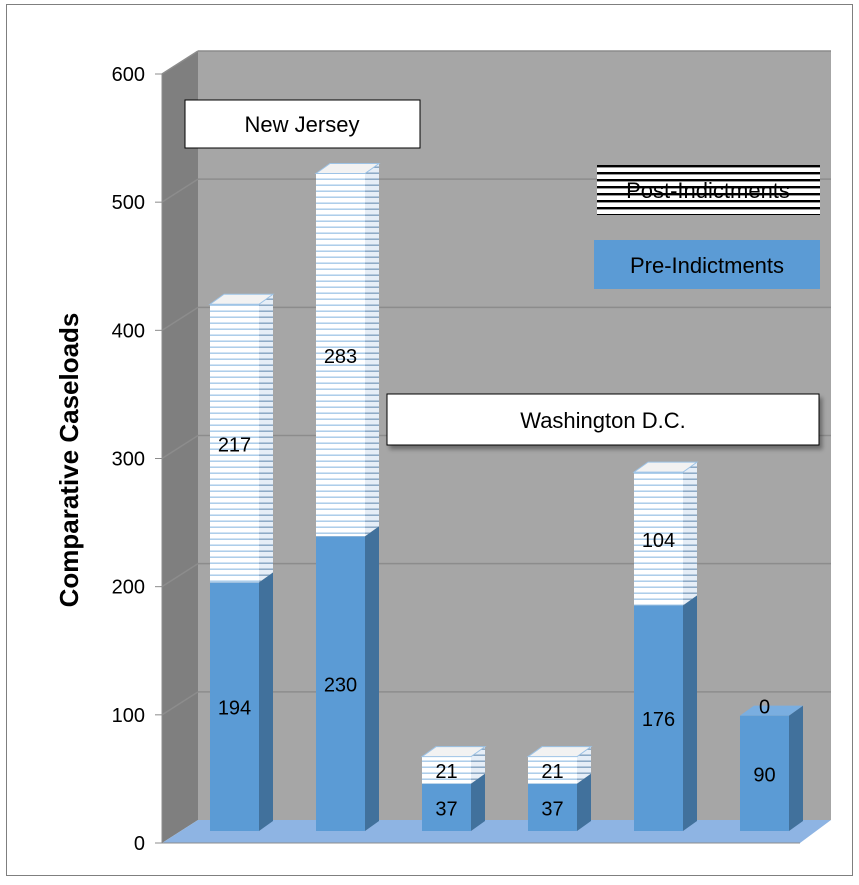  What do you see at coordinates (128, 75) in the screenshot?
I see `y-tick-label: 600` at bounding box center [128, 75].